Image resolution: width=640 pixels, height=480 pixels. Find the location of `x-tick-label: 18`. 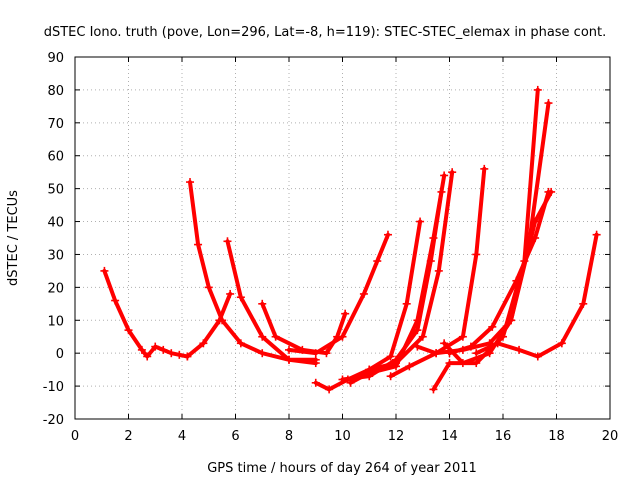

x-tick-label: 18 is located at coordinates (556, 436).